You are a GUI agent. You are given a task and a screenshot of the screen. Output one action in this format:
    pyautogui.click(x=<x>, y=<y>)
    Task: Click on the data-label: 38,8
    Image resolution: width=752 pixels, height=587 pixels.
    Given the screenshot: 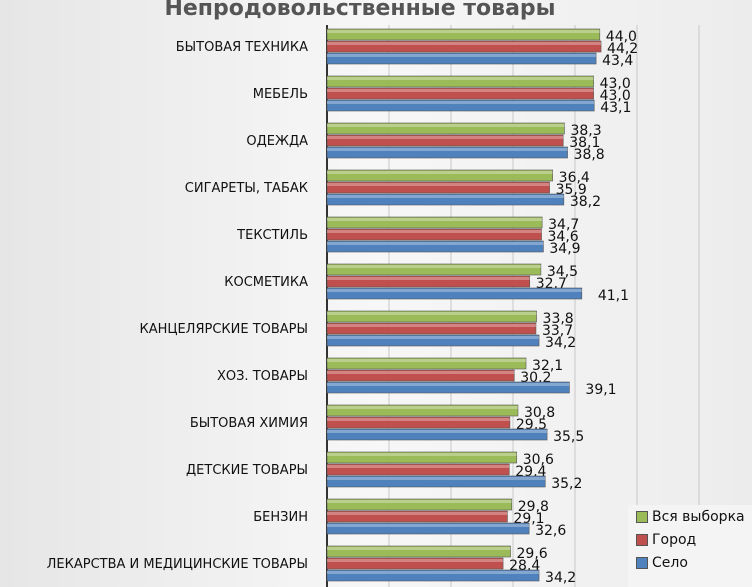 What is the action you would take?
    pyautogui.click(x=589, y=155)
    